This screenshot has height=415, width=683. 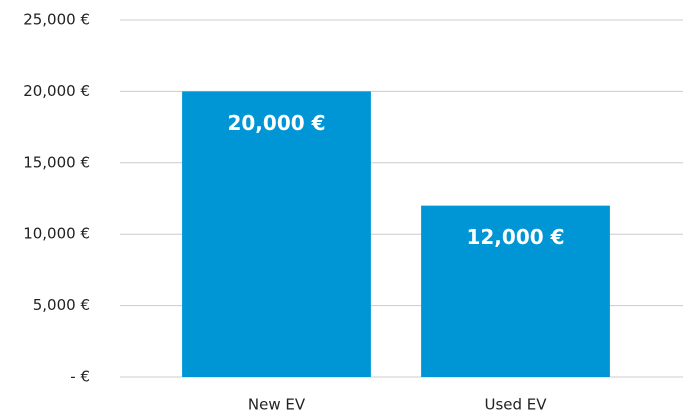 What do you see at coordinates (56, 234) in the screenshot?
I see `y-tick-label: 10,000 €` at bounding box center [56, 234].